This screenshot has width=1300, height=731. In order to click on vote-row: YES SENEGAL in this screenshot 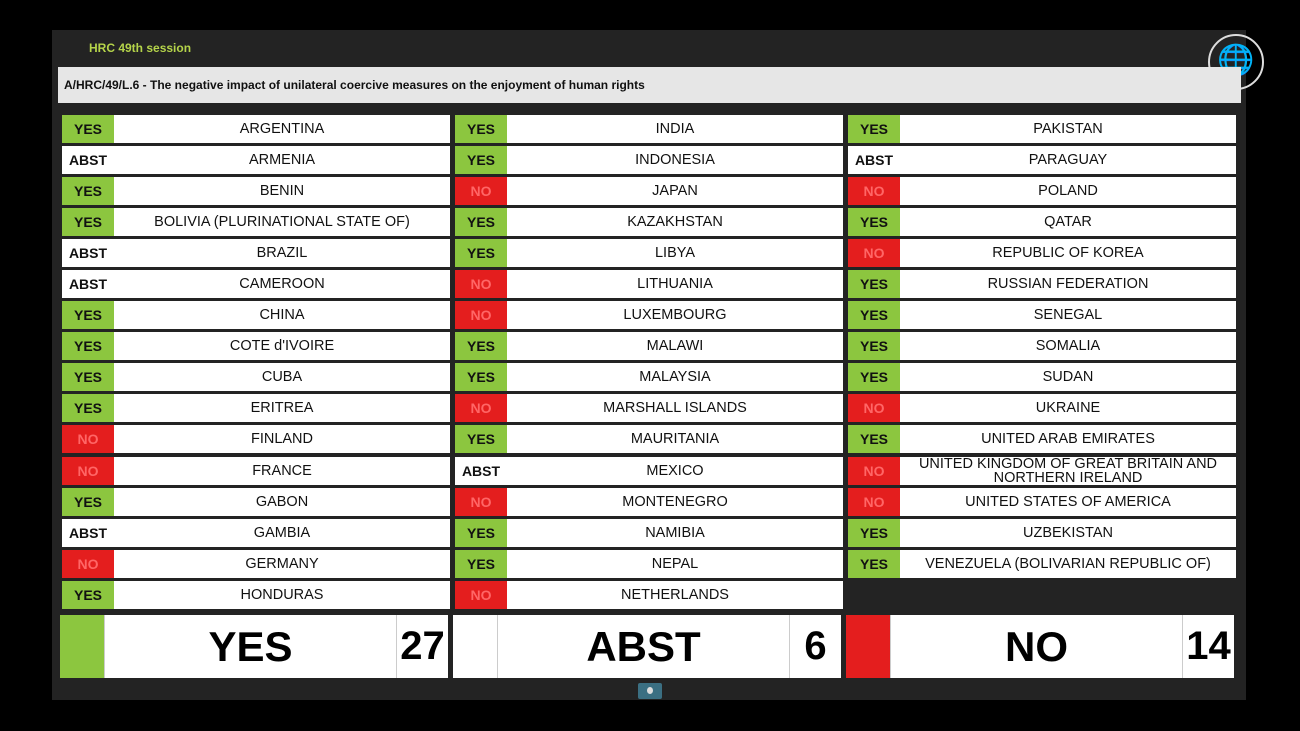, I will do `click(1042, 315)`.